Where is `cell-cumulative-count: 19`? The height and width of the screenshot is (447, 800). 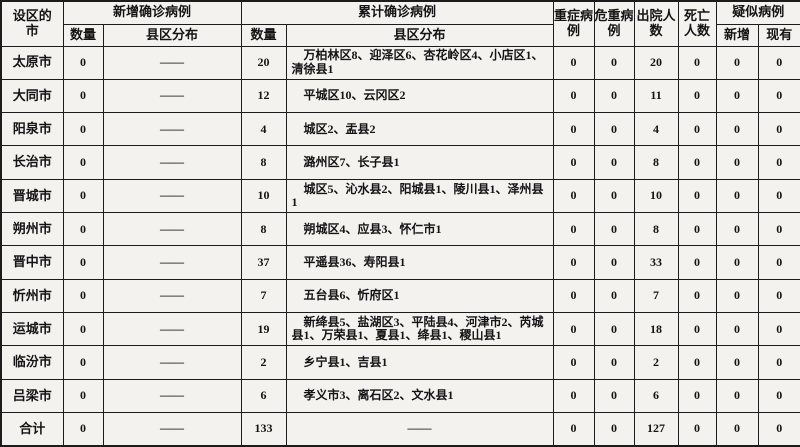 cell-cumulative-count: 19 is located at coordinates (263, 329).